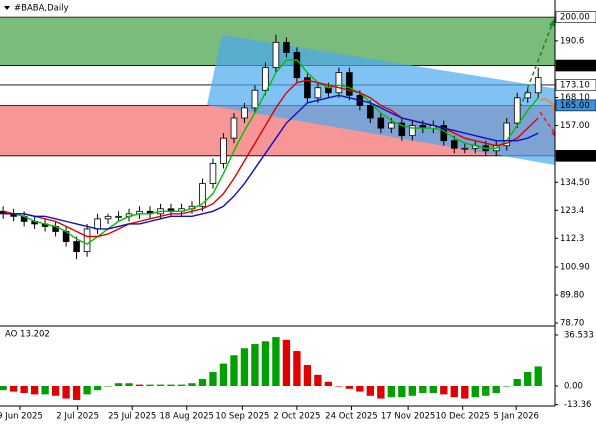 The width and height of the screenshot is (596, 425). What do you see at coordinates (463, 417) in the screenshot?
I see `x-tick-label: 10 Dec 2025` at bounding box center [463, 417].